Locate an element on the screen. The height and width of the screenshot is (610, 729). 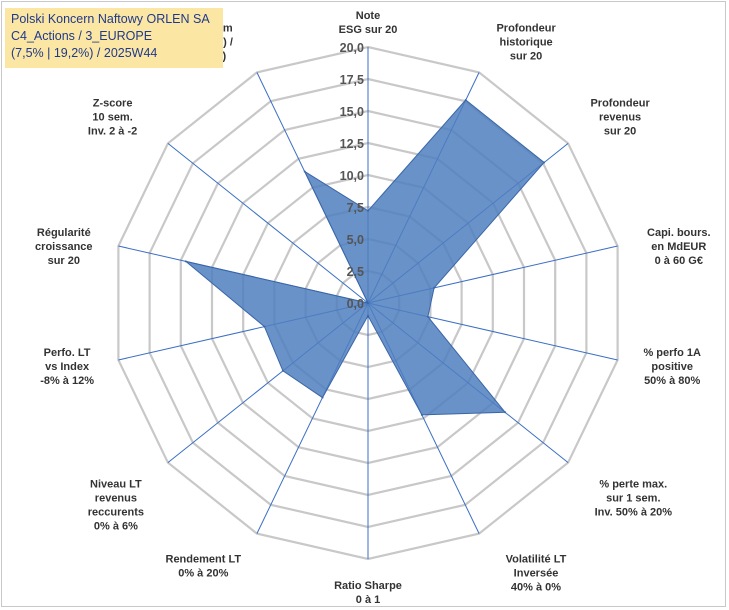
axis-label-line: % perfo 1A is located at coordinates (672, 353).